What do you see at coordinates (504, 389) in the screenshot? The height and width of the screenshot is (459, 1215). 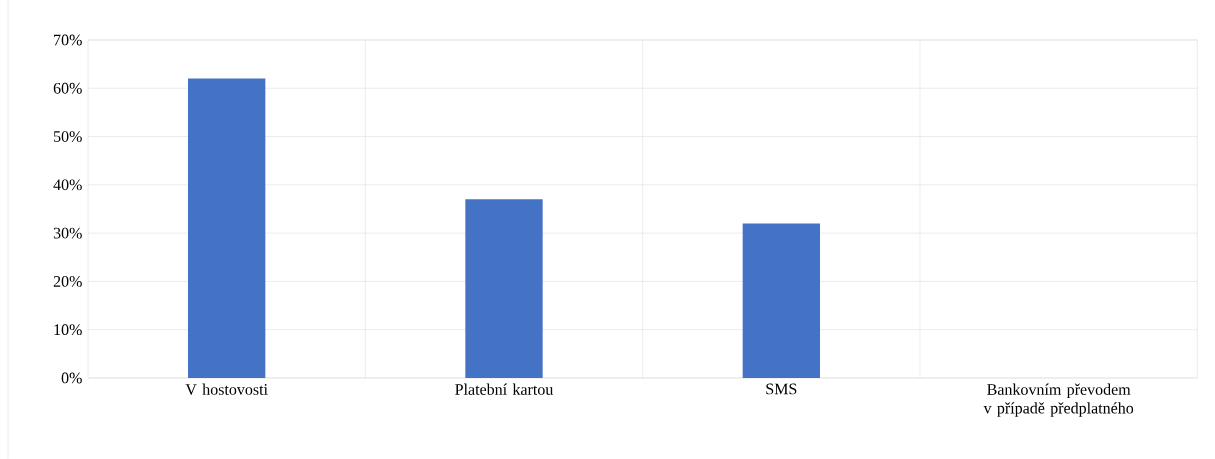 I see `x-tick-label: Platební kartou` at bounding box center [504, 389].